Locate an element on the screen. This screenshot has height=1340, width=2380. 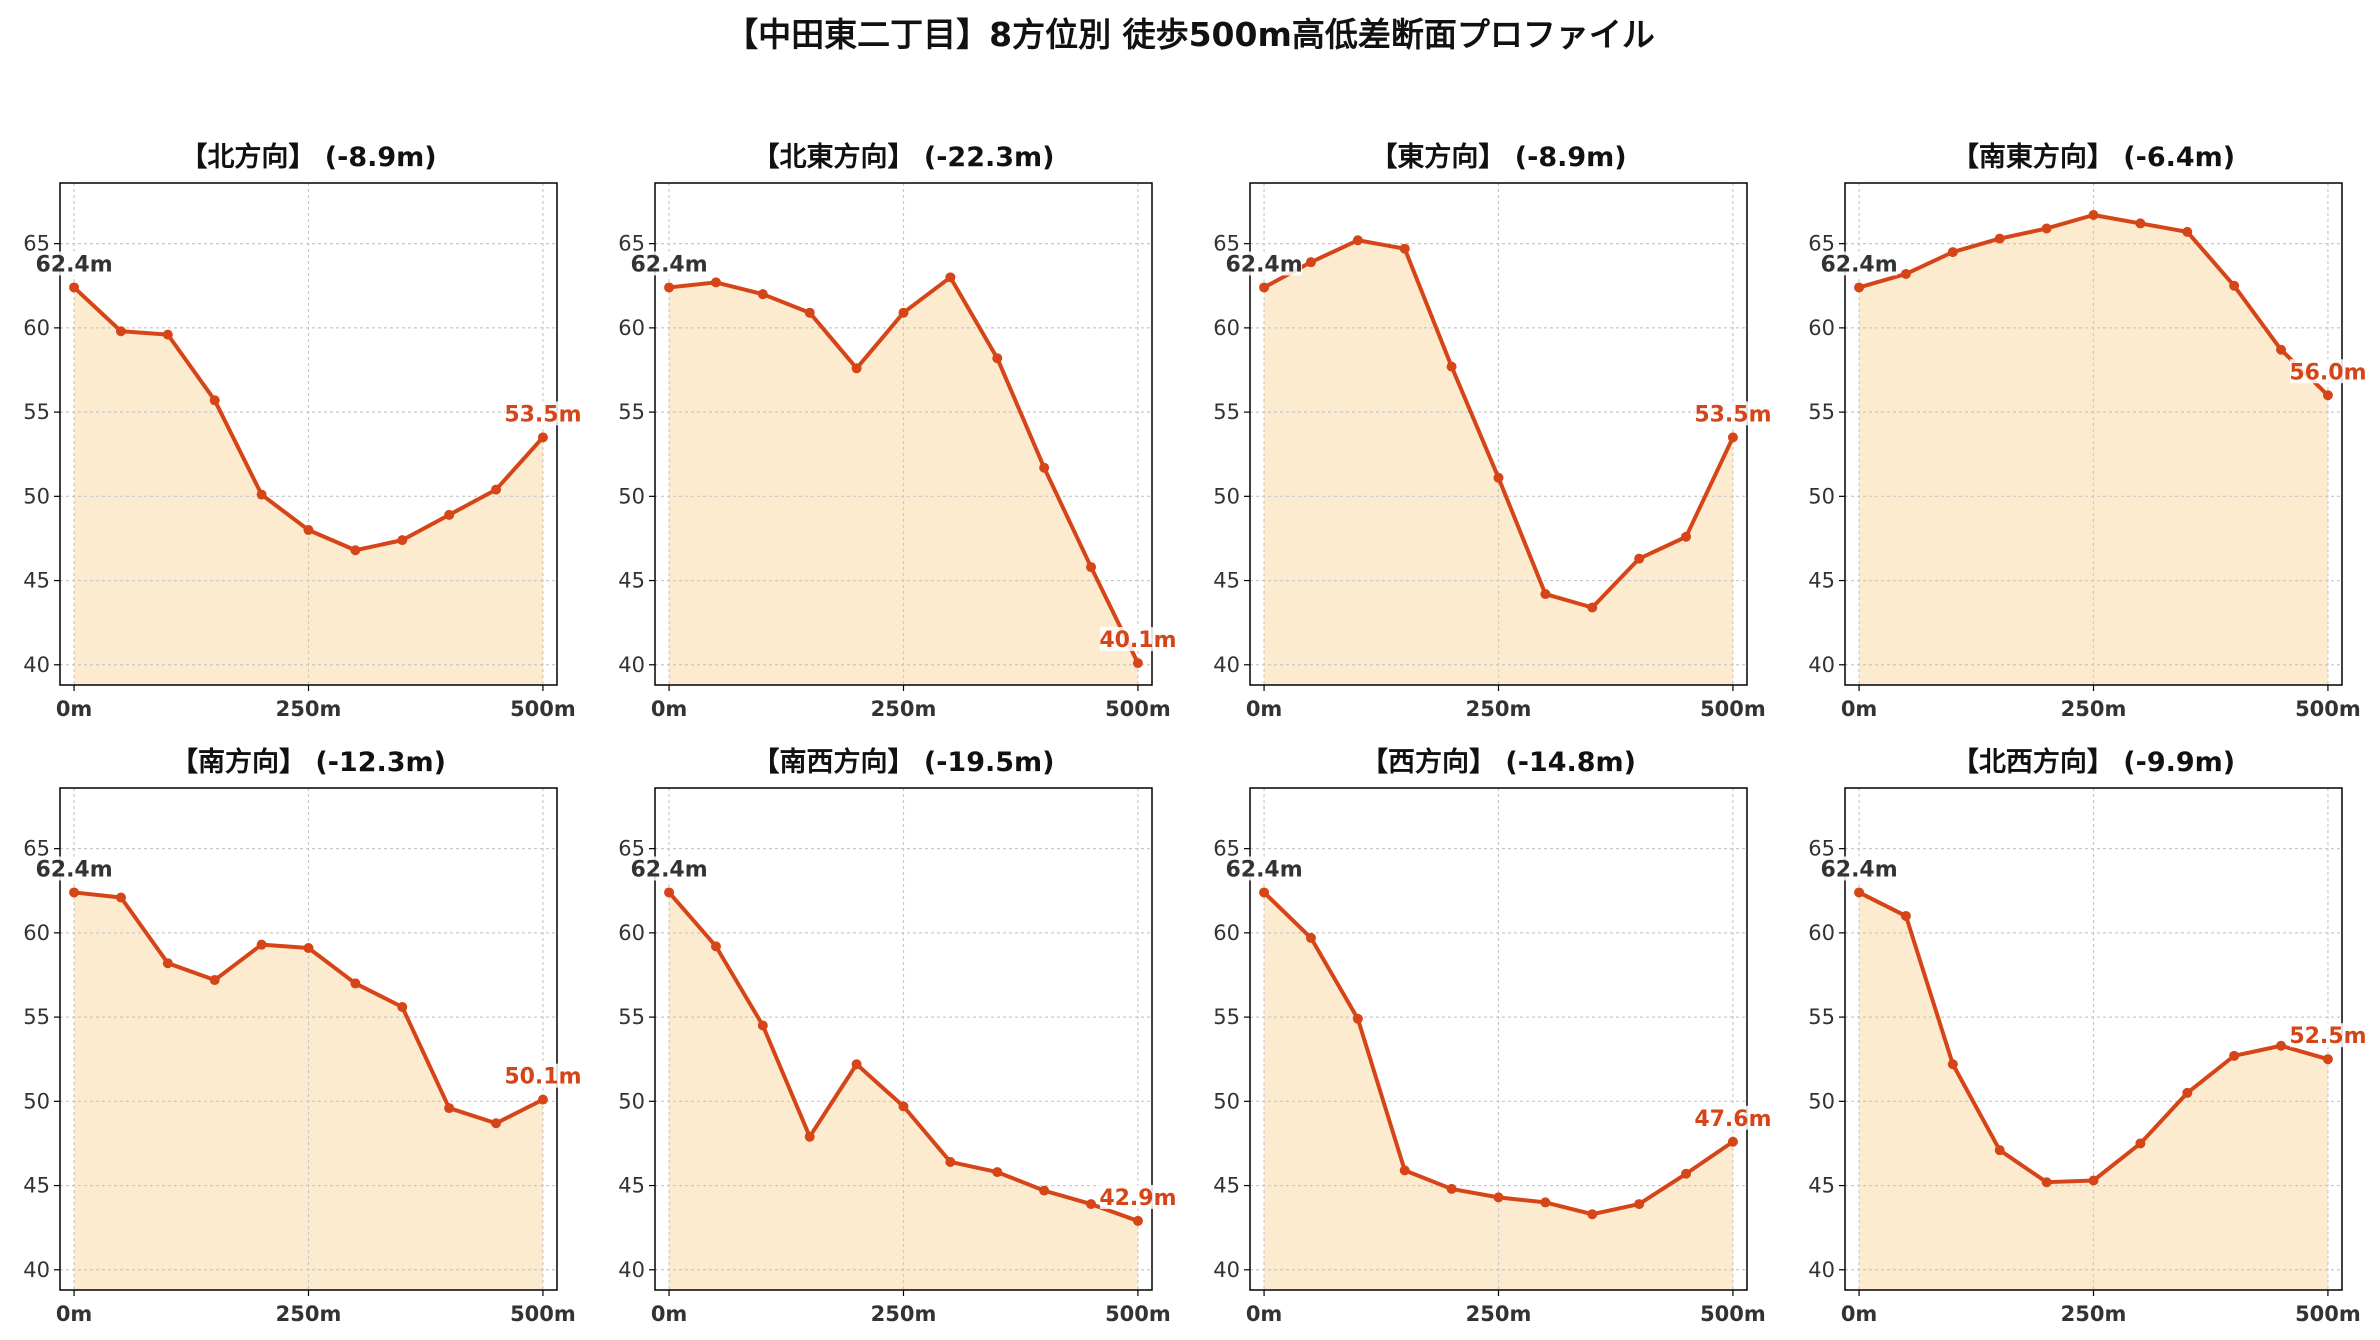
end-elevation-label: 53.5m is located at coordinates (1732, 414).